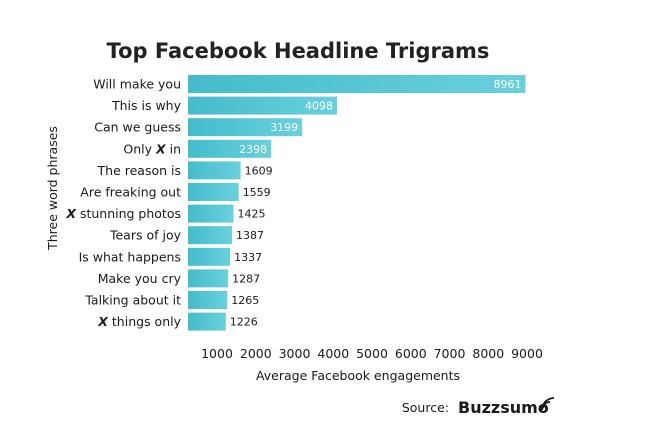 The image size is (662, 437). What do you see at coordinates (527, 353) in the screenshot?
I see `x-tick-label: 9000` at bounding box center [527, 353].